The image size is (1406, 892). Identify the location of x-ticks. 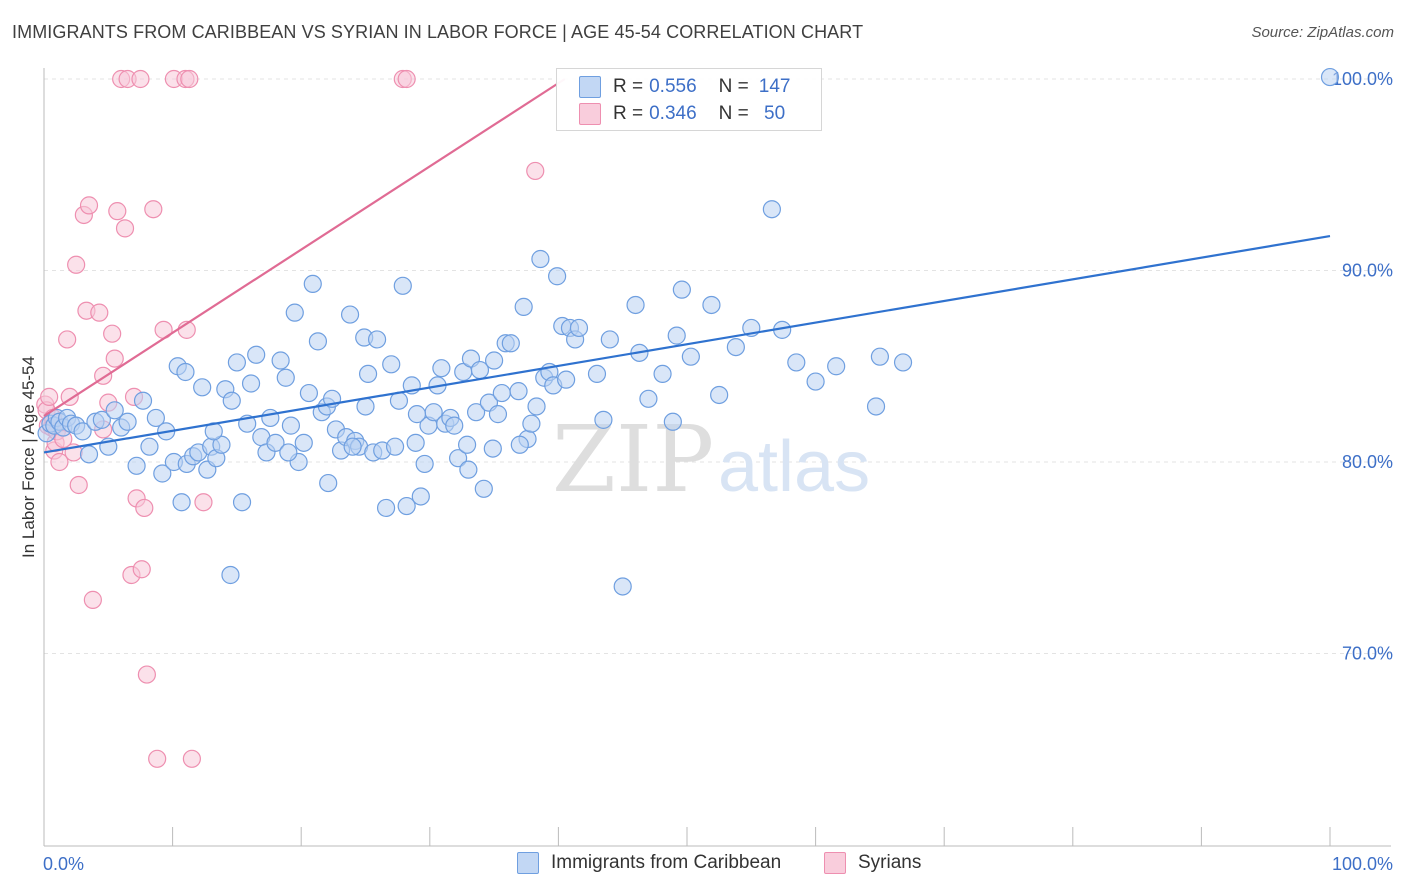
(751, 836).